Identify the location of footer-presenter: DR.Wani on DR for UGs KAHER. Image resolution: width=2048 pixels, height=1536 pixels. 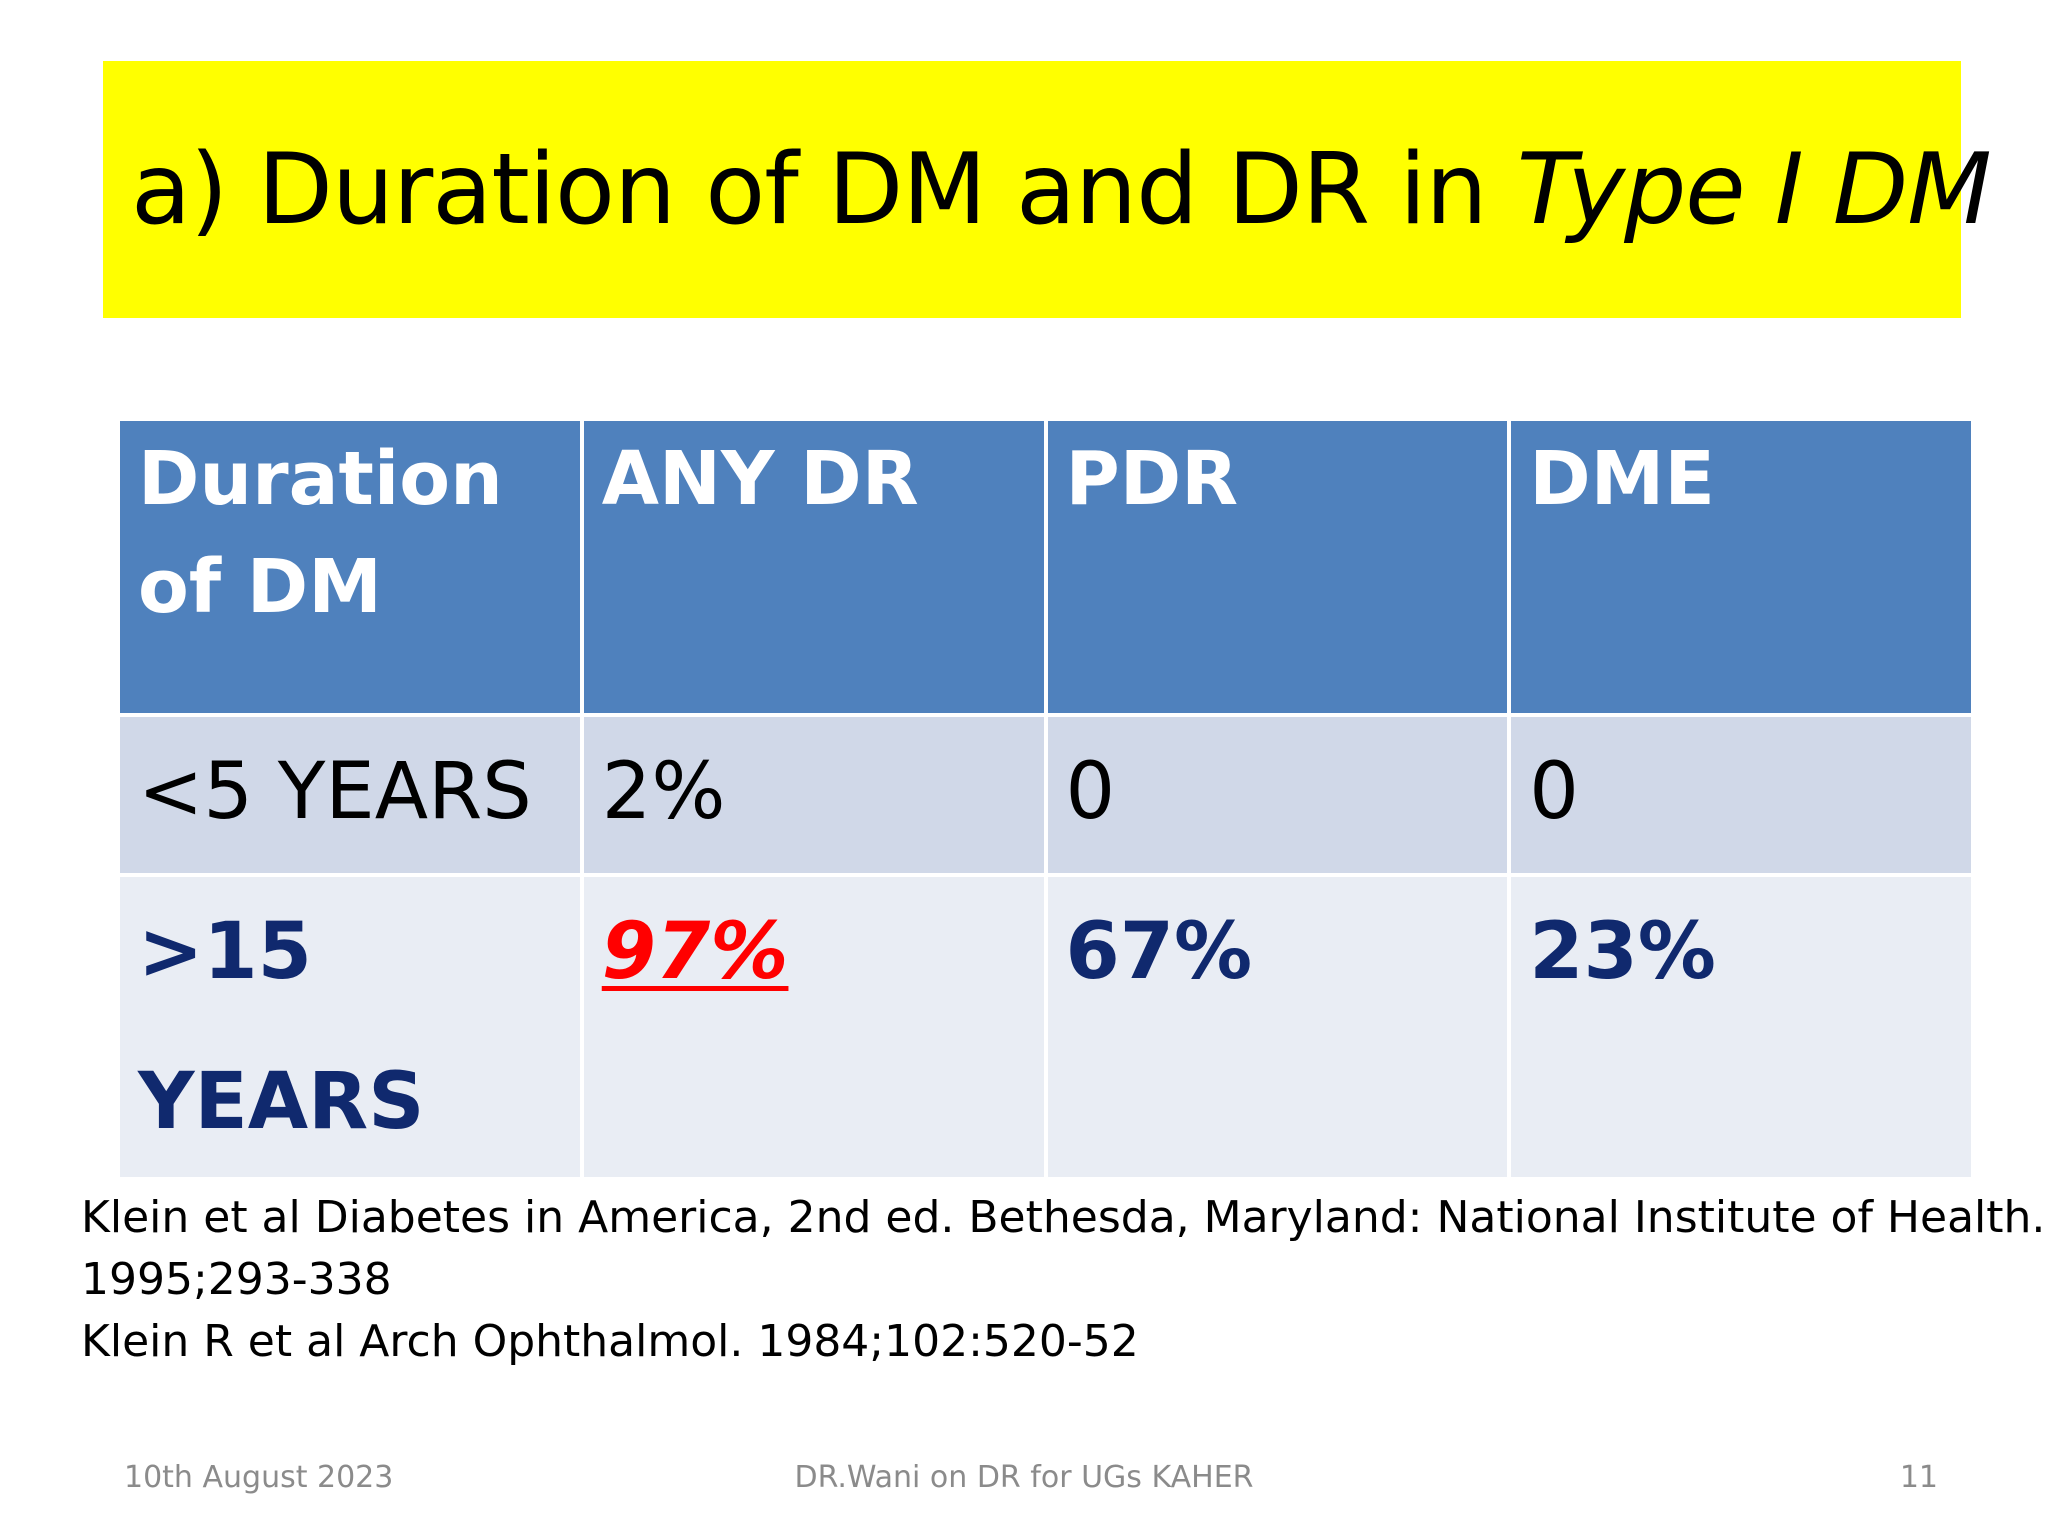
(1024, 1477).